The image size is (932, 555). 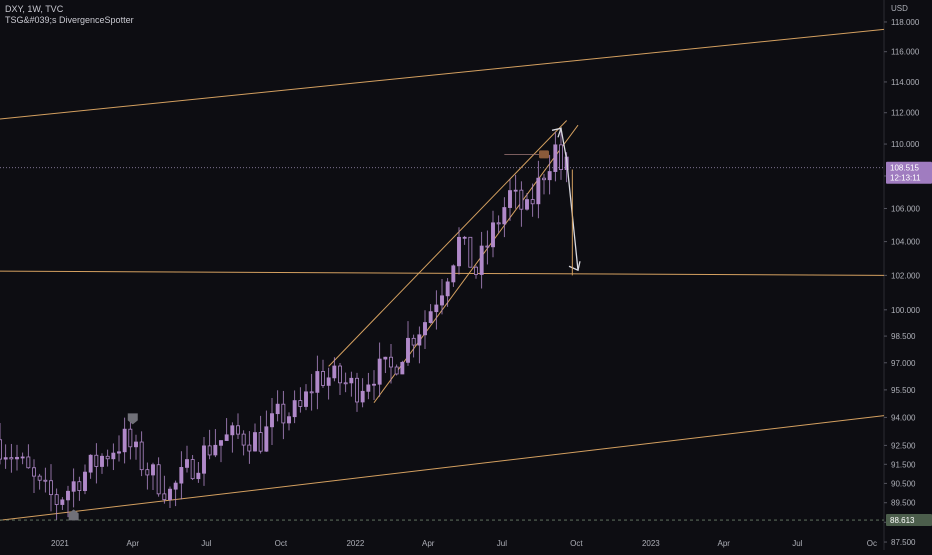 I want to click on signal-marker-icon, so click(x=544, y=154).